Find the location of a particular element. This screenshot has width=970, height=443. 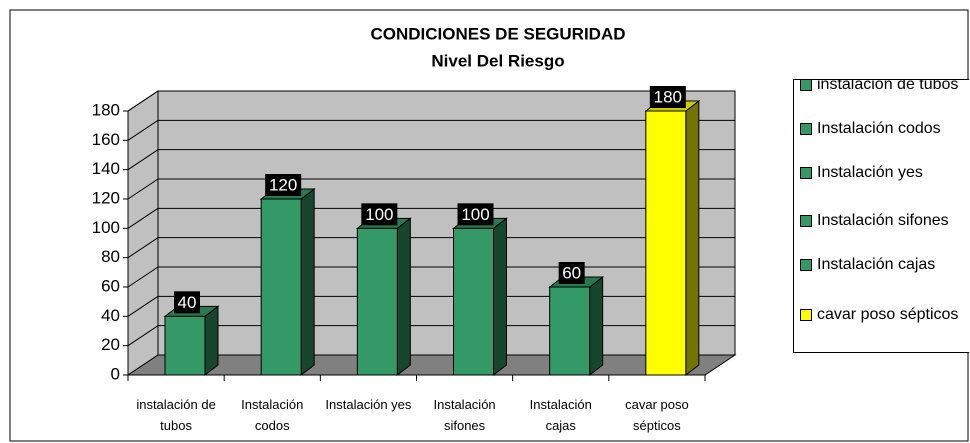

legend-item: instalación de tubos is located at coordinates (884, 87).